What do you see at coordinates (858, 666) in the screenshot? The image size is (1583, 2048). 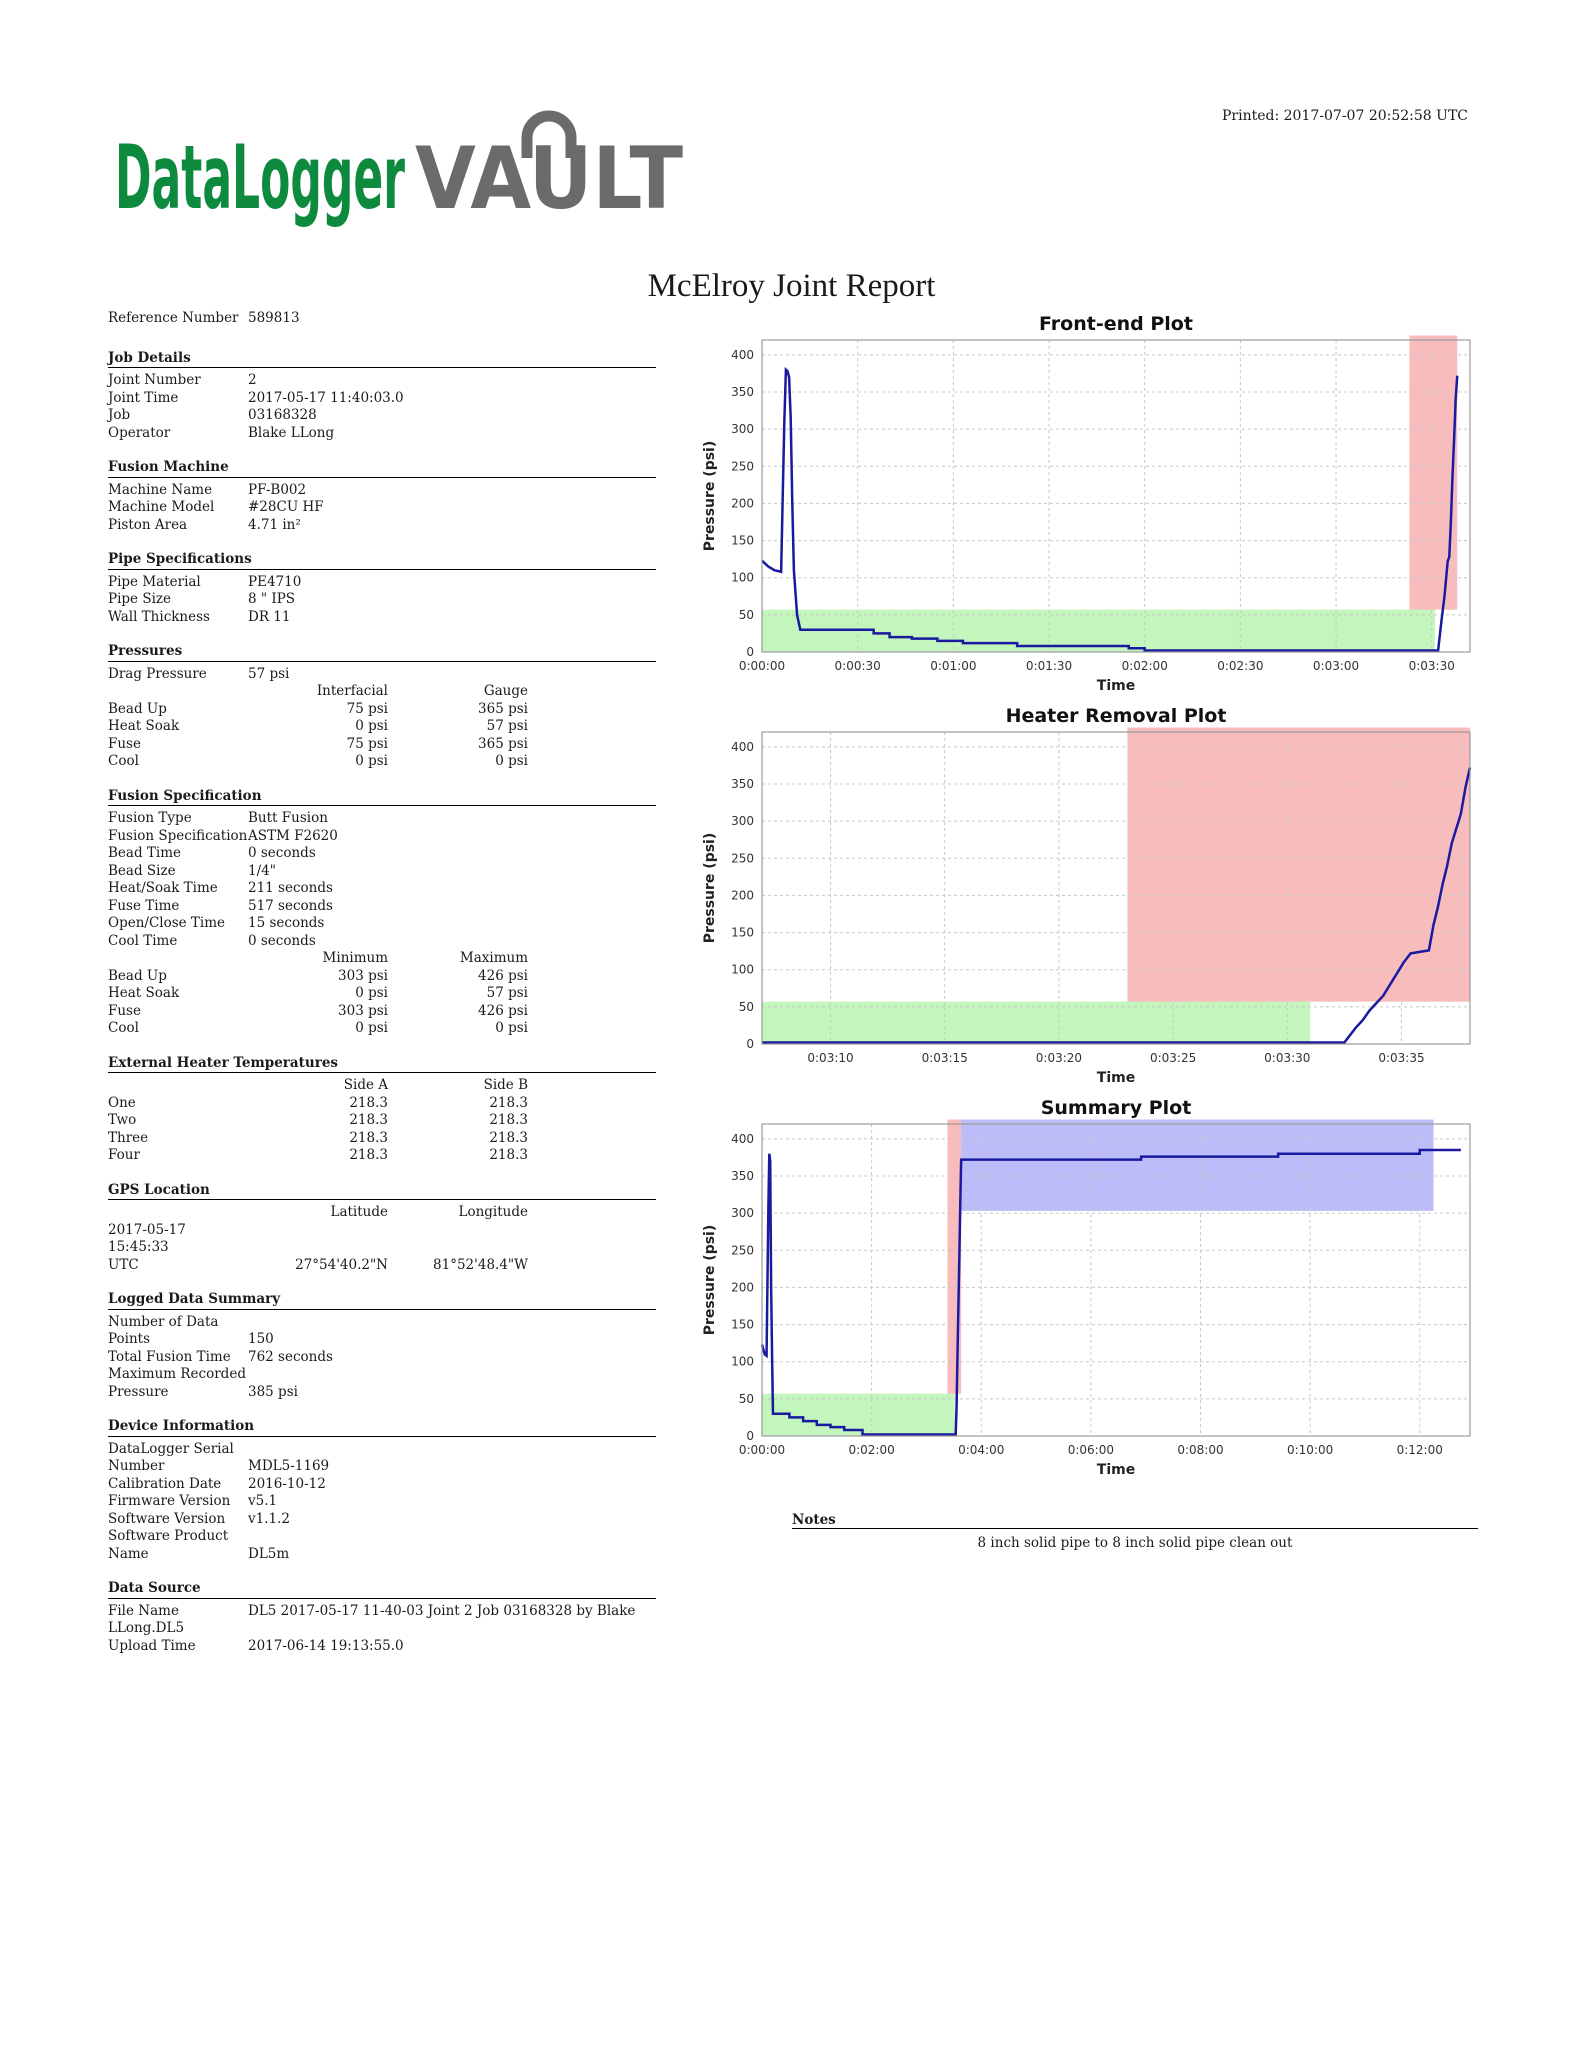 I see `x-tick-label: 0:00:30` at bounding box center [858, 666].